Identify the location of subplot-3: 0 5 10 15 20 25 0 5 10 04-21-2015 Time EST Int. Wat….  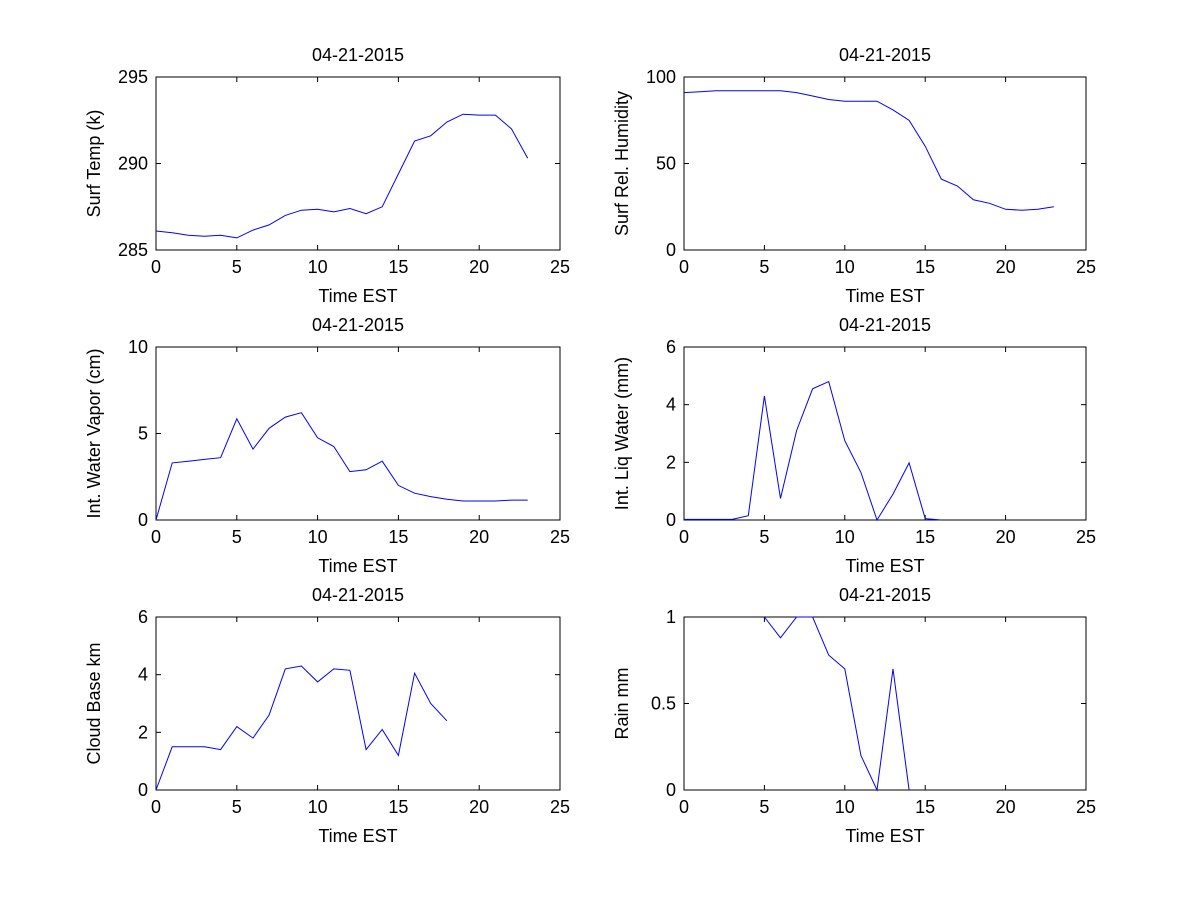
(327, 445).